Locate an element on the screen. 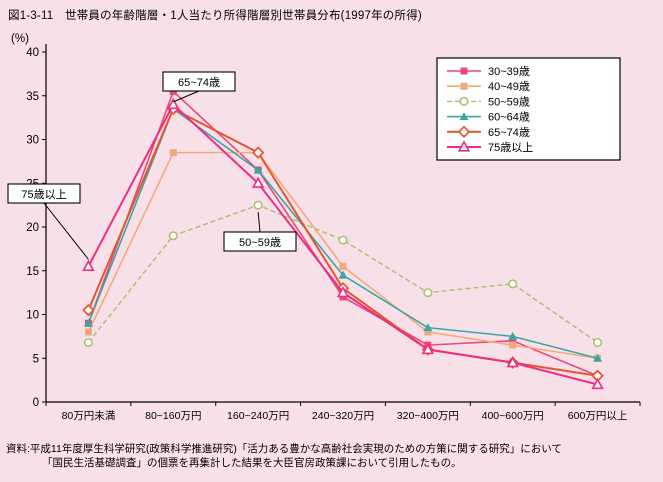 This screenshot has height=482, width=663. legend-item-label: 30~39歳 is located at coordinates (509, 71).